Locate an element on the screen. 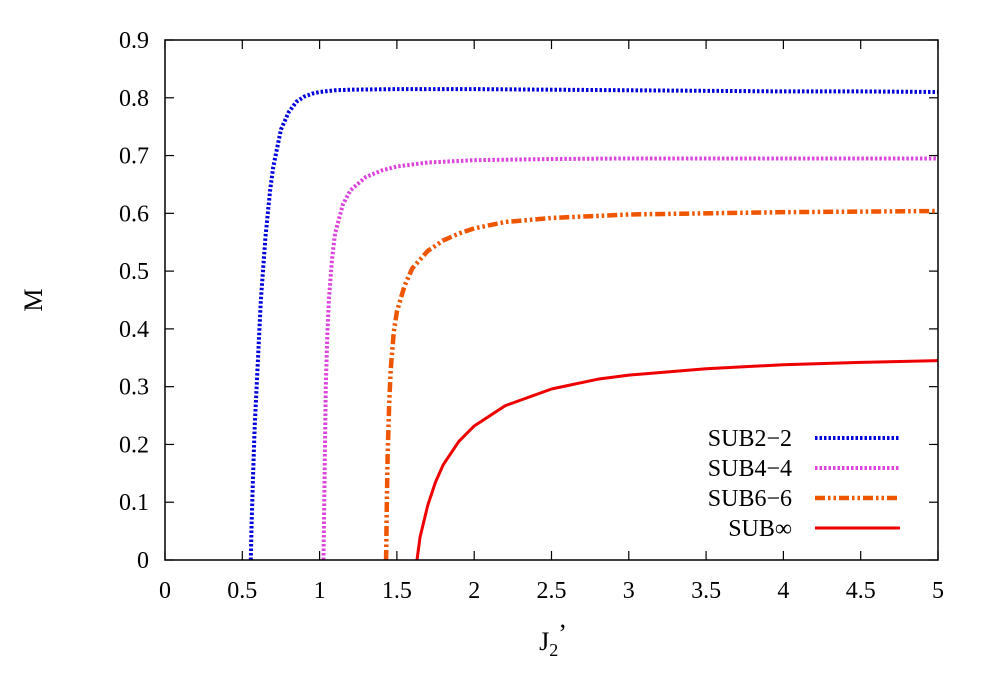 The height and width of the screenshot is (700, 1000). y-tick-label: 0 is located at coordinates (143, 561).